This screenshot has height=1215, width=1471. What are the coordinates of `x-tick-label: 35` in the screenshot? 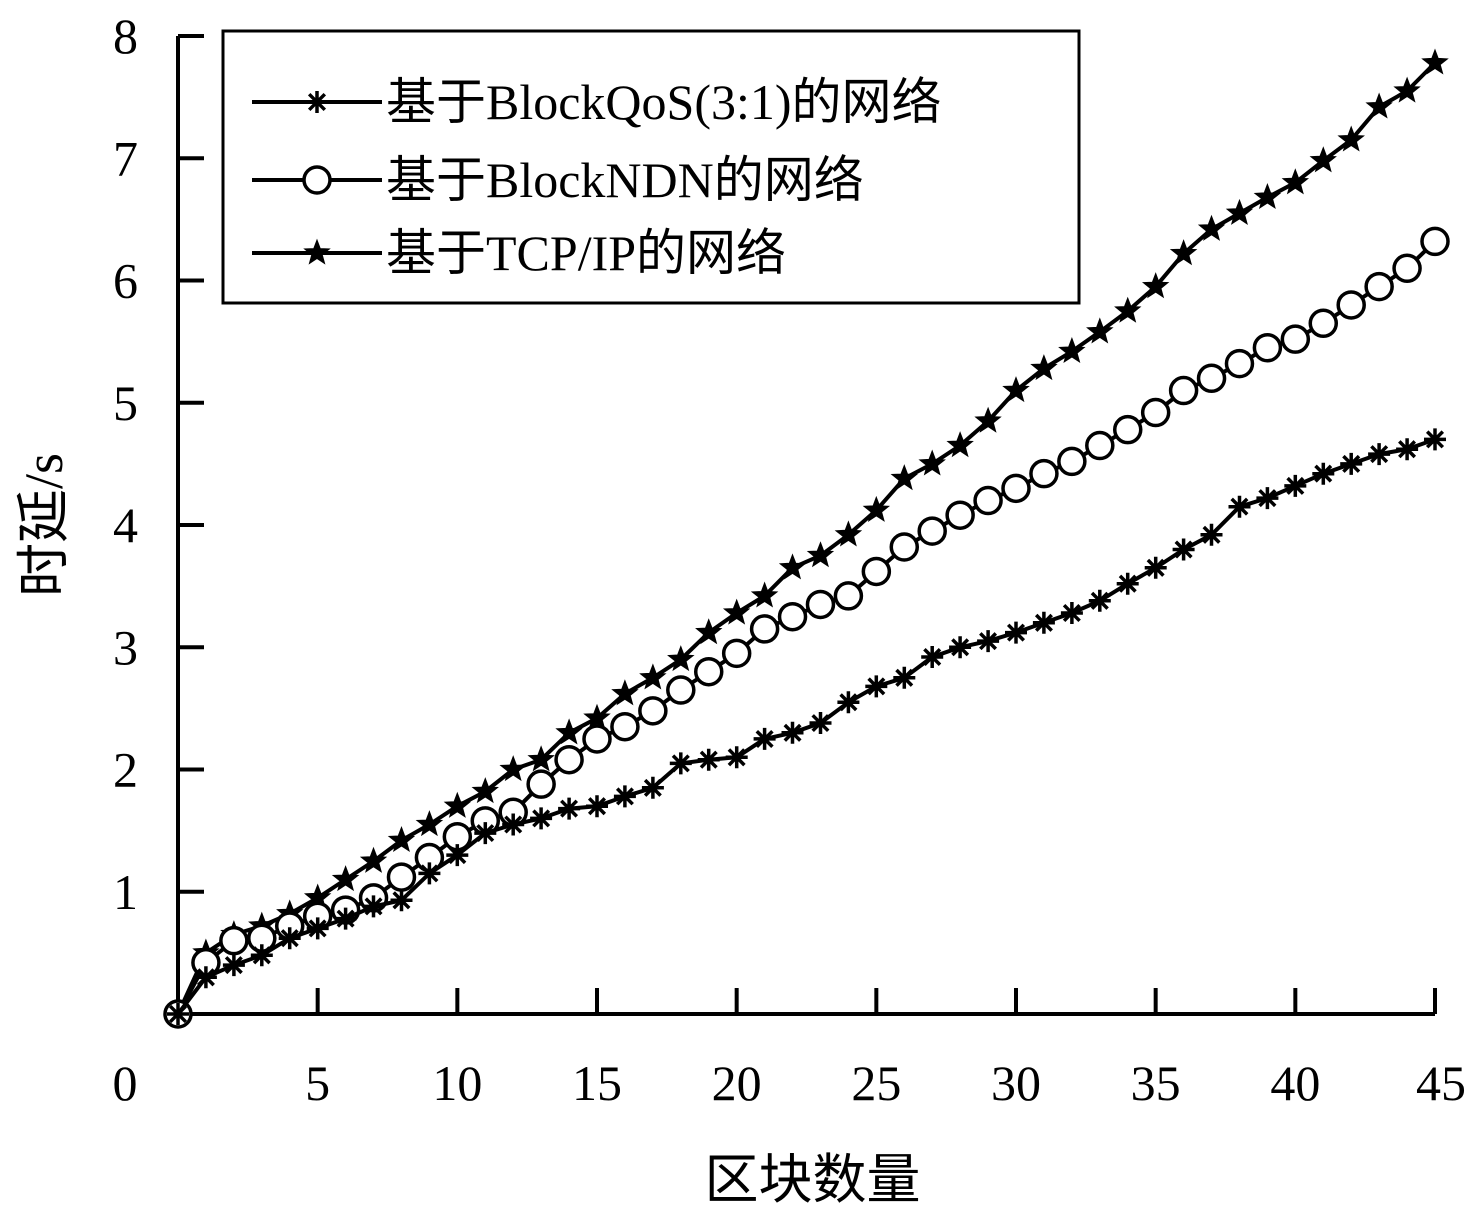 It's located at (1156, 1083).